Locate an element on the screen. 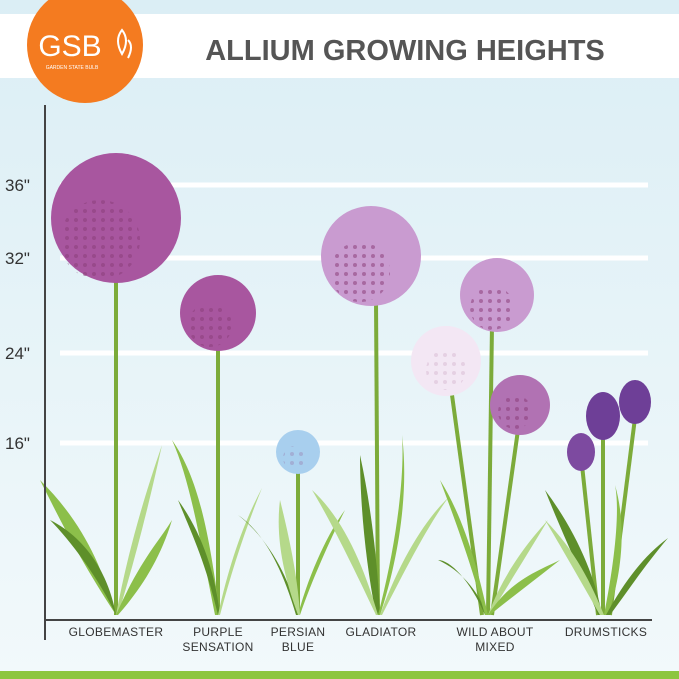 This screenshot has width=679, height=679. logo-name: GARDEN STATE BULB is located at coordinates (72, 68).